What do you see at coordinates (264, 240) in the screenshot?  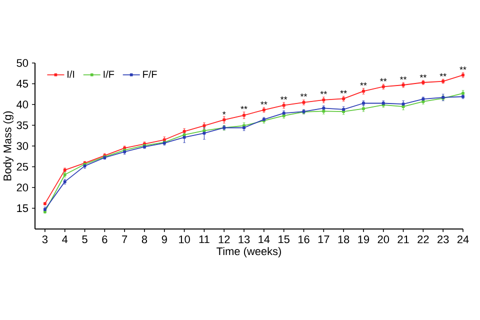 I see `x-tick-label: 14` at bounding box center [264, 240].